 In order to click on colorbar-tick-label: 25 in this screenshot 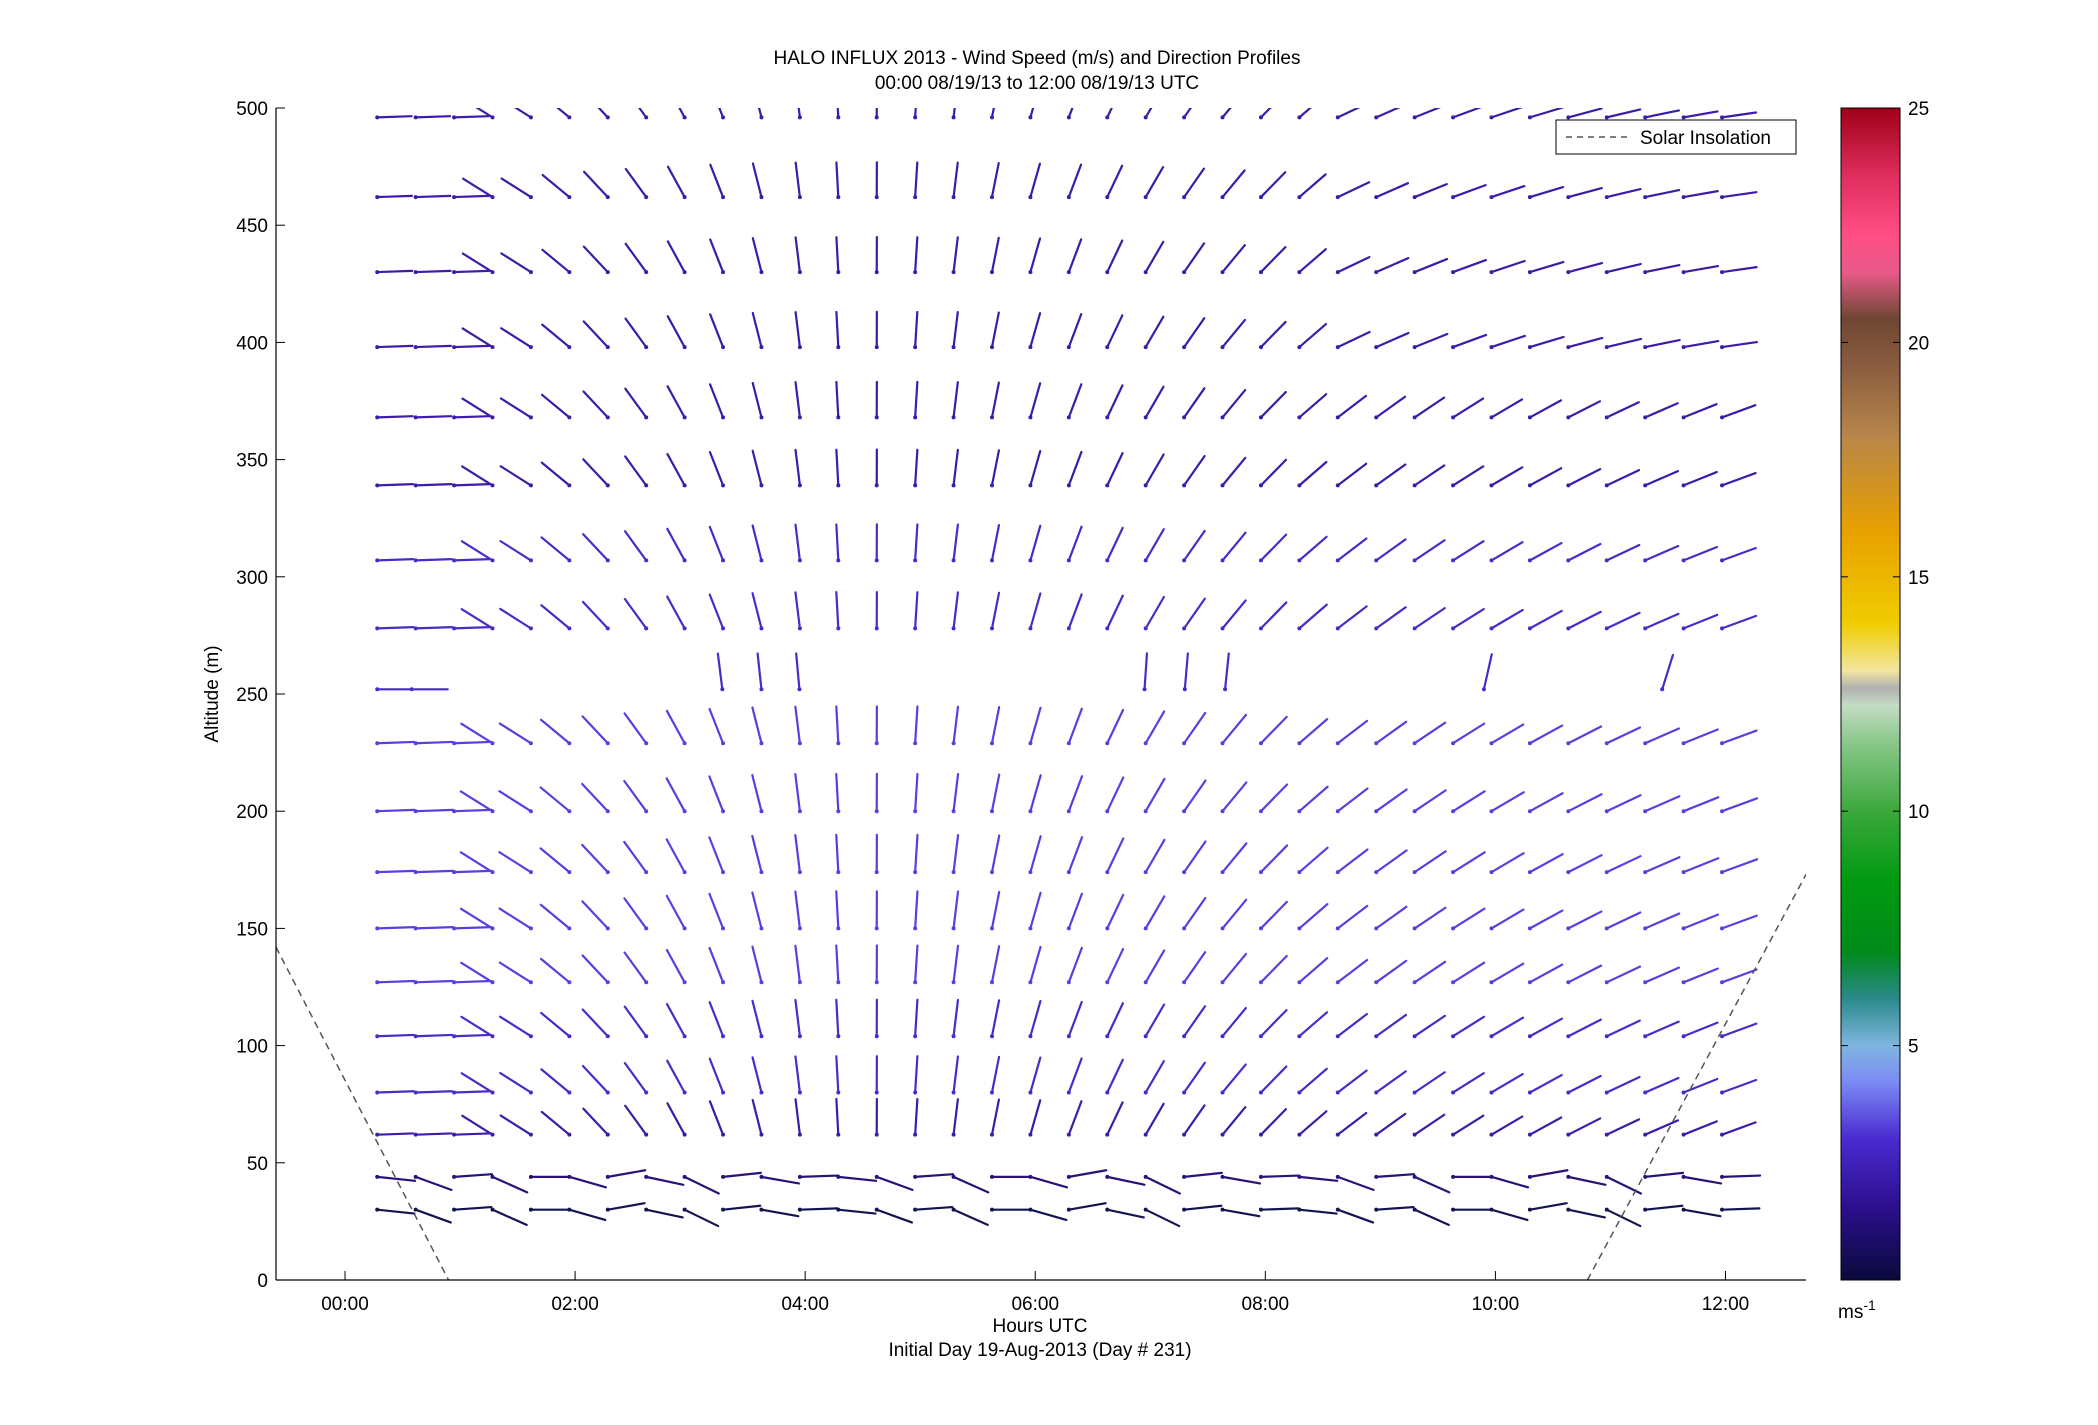, I will do `click(1918, 109)`.